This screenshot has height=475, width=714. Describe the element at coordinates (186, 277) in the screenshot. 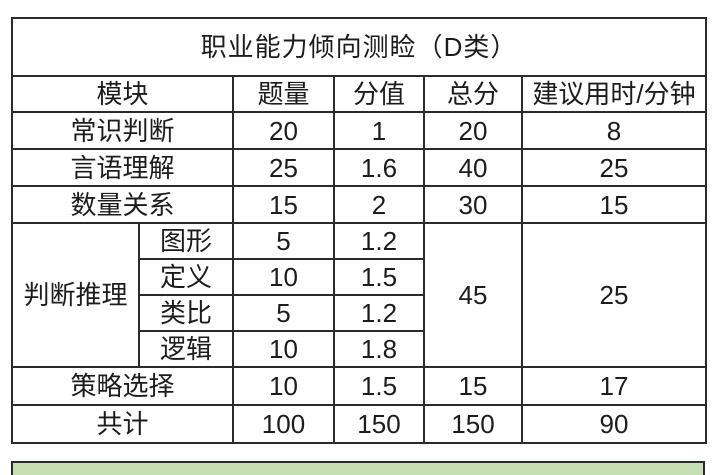

I see `cell-dingyi-label: 定义` at that location.